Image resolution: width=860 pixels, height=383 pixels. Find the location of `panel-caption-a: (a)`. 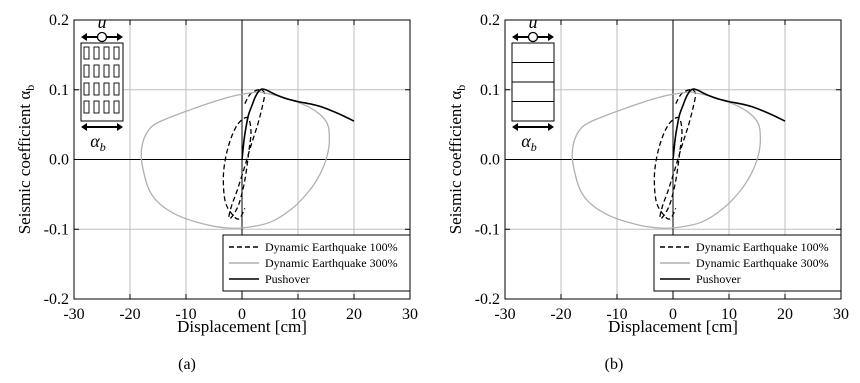

panel-caption-a: (a) is located at coordinates (187, 364).